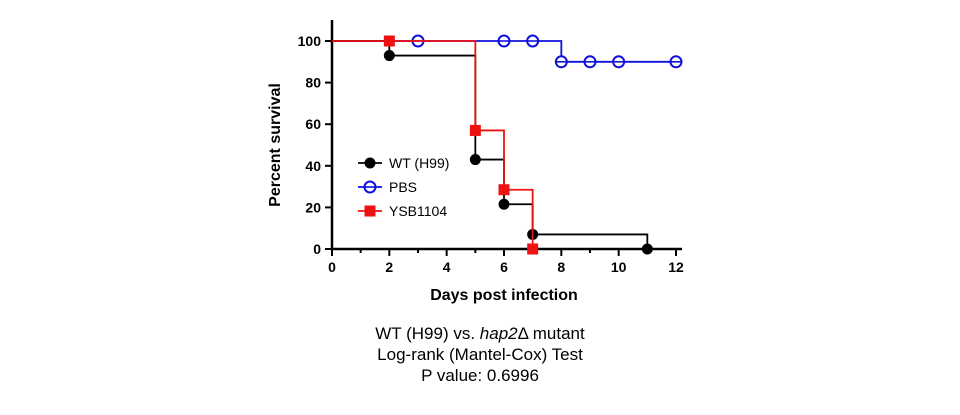  I want to click on legend-label: WT (H99), so click(419, 163).